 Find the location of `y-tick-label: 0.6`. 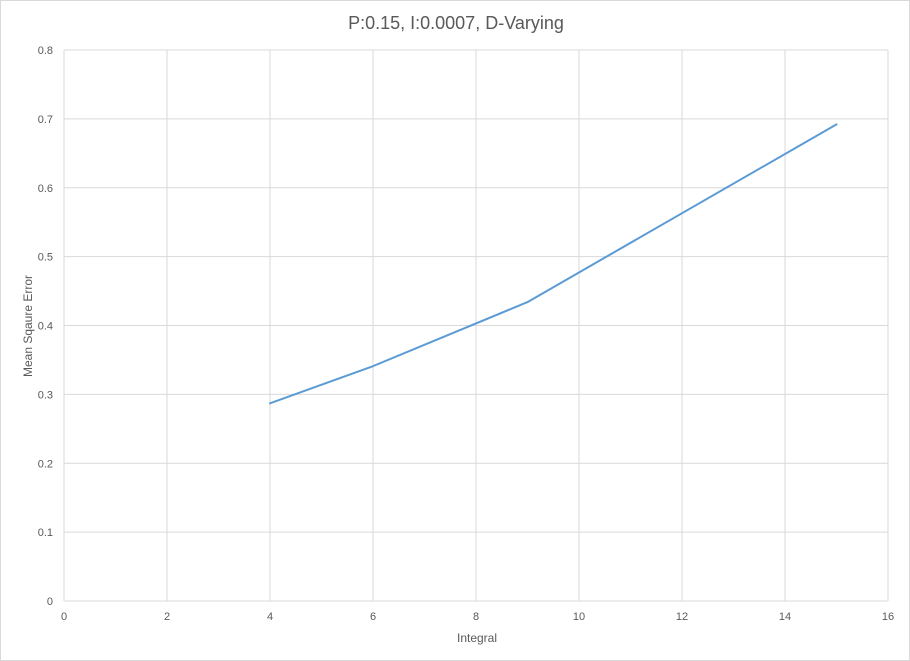

y-tick-label: 0.6 is located at coordinates (45, 189).